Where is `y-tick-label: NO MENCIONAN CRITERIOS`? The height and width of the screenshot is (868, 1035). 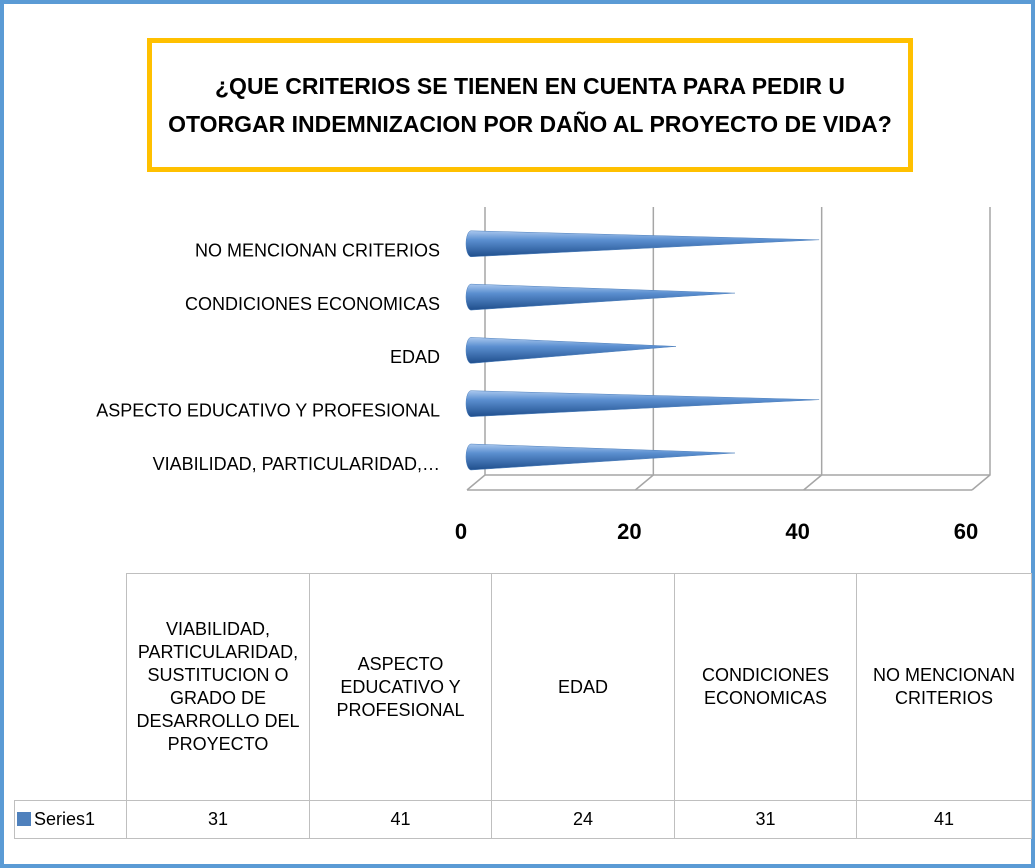 y-tick-label: NO MENCIONAN CRITERIOS is located at coordinates (317, 251).